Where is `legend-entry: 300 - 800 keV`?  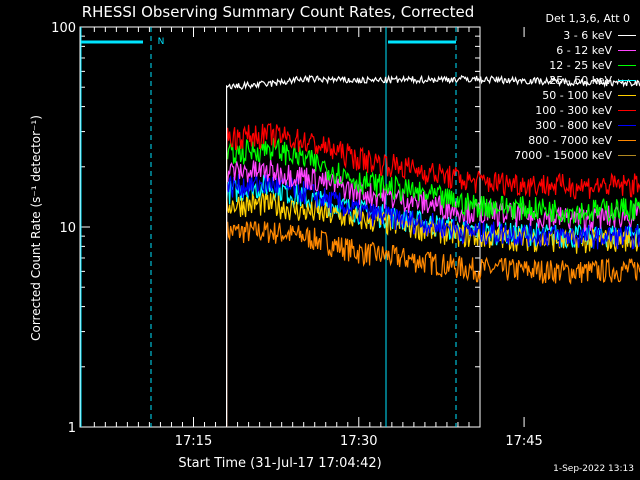 legend-entry: 300 - 800 keV is located at coordinates (563, 125).